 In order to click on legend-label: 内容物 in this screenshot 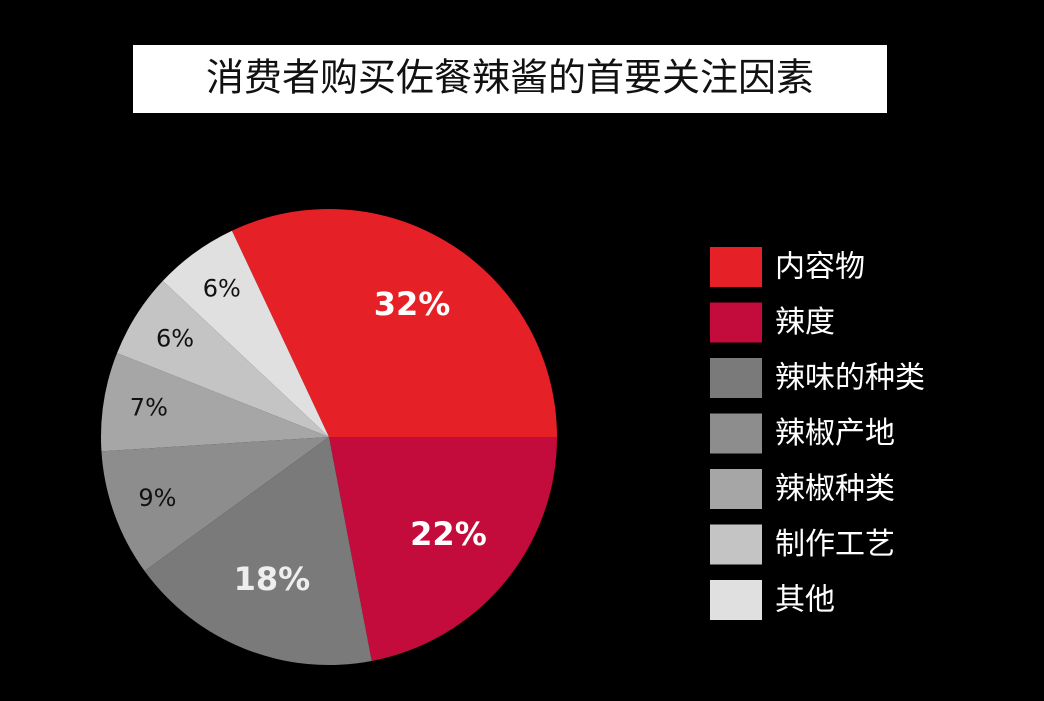, I will do `click(820, 267)`.